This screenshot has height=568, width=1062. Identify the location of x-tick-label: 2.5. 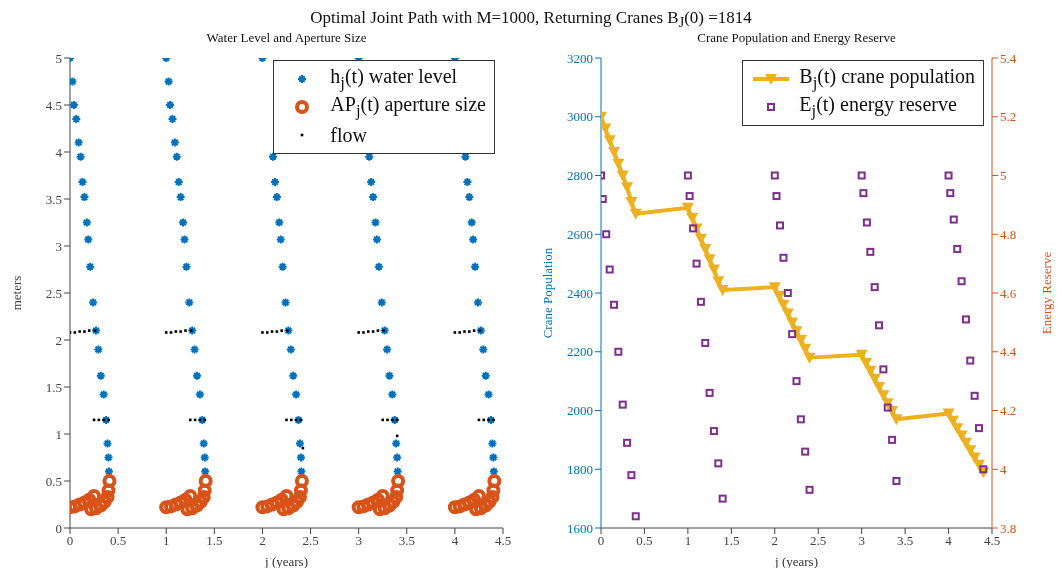
(310, 541).